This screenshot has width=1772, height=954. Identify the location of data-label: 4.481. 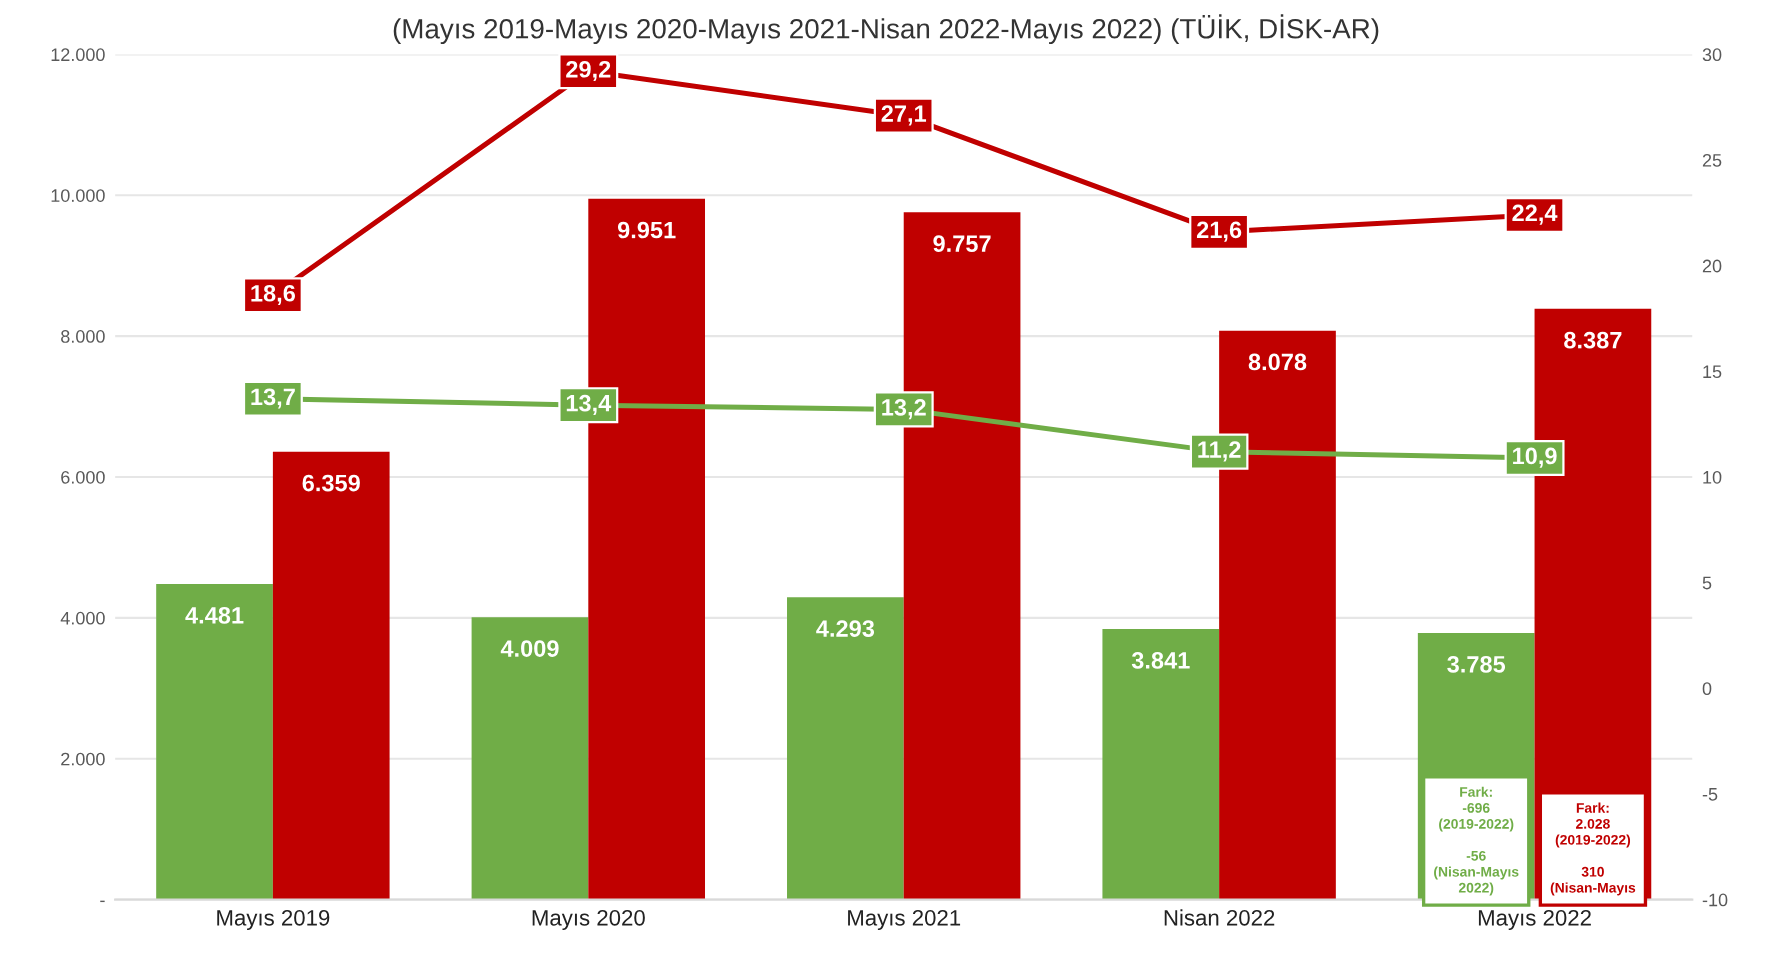
(214, 615).